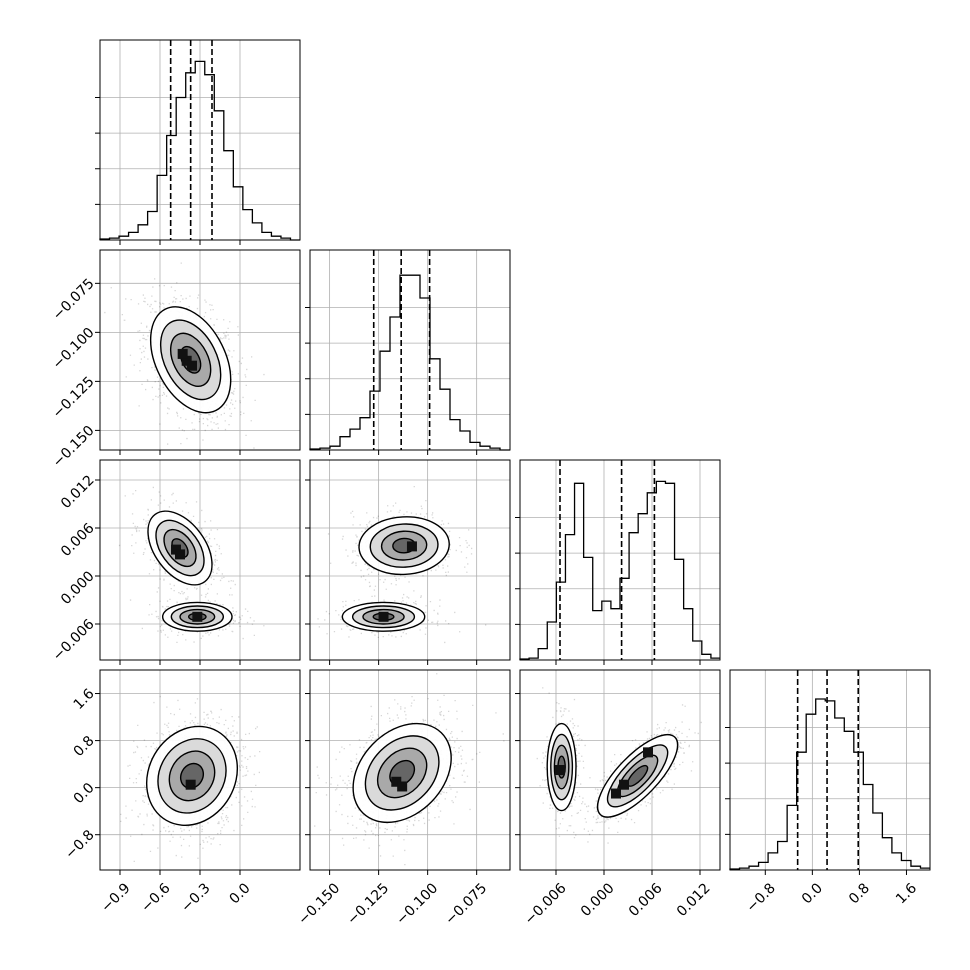 The image size is (970, 970). Describe the element at coordinates (694, 900) in the screenshot. I see `x-tick-label: 0.012` at that location.